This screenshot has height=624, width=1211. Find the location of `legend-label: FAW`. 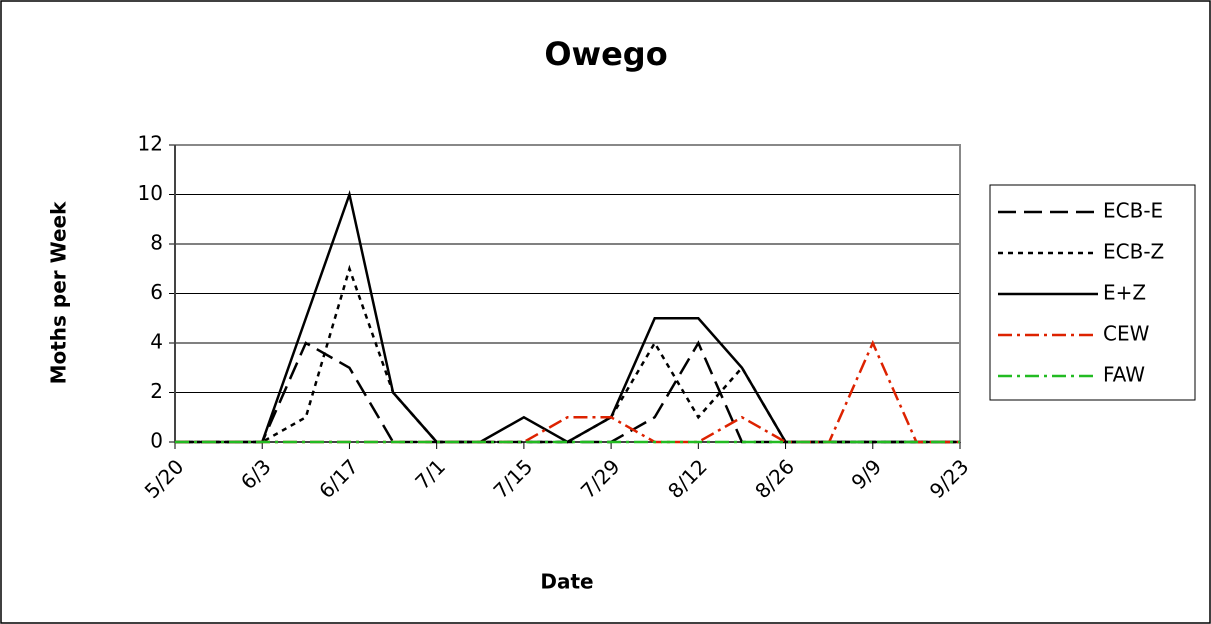

legend-label: FAW is located at coordinates (1124, 375).